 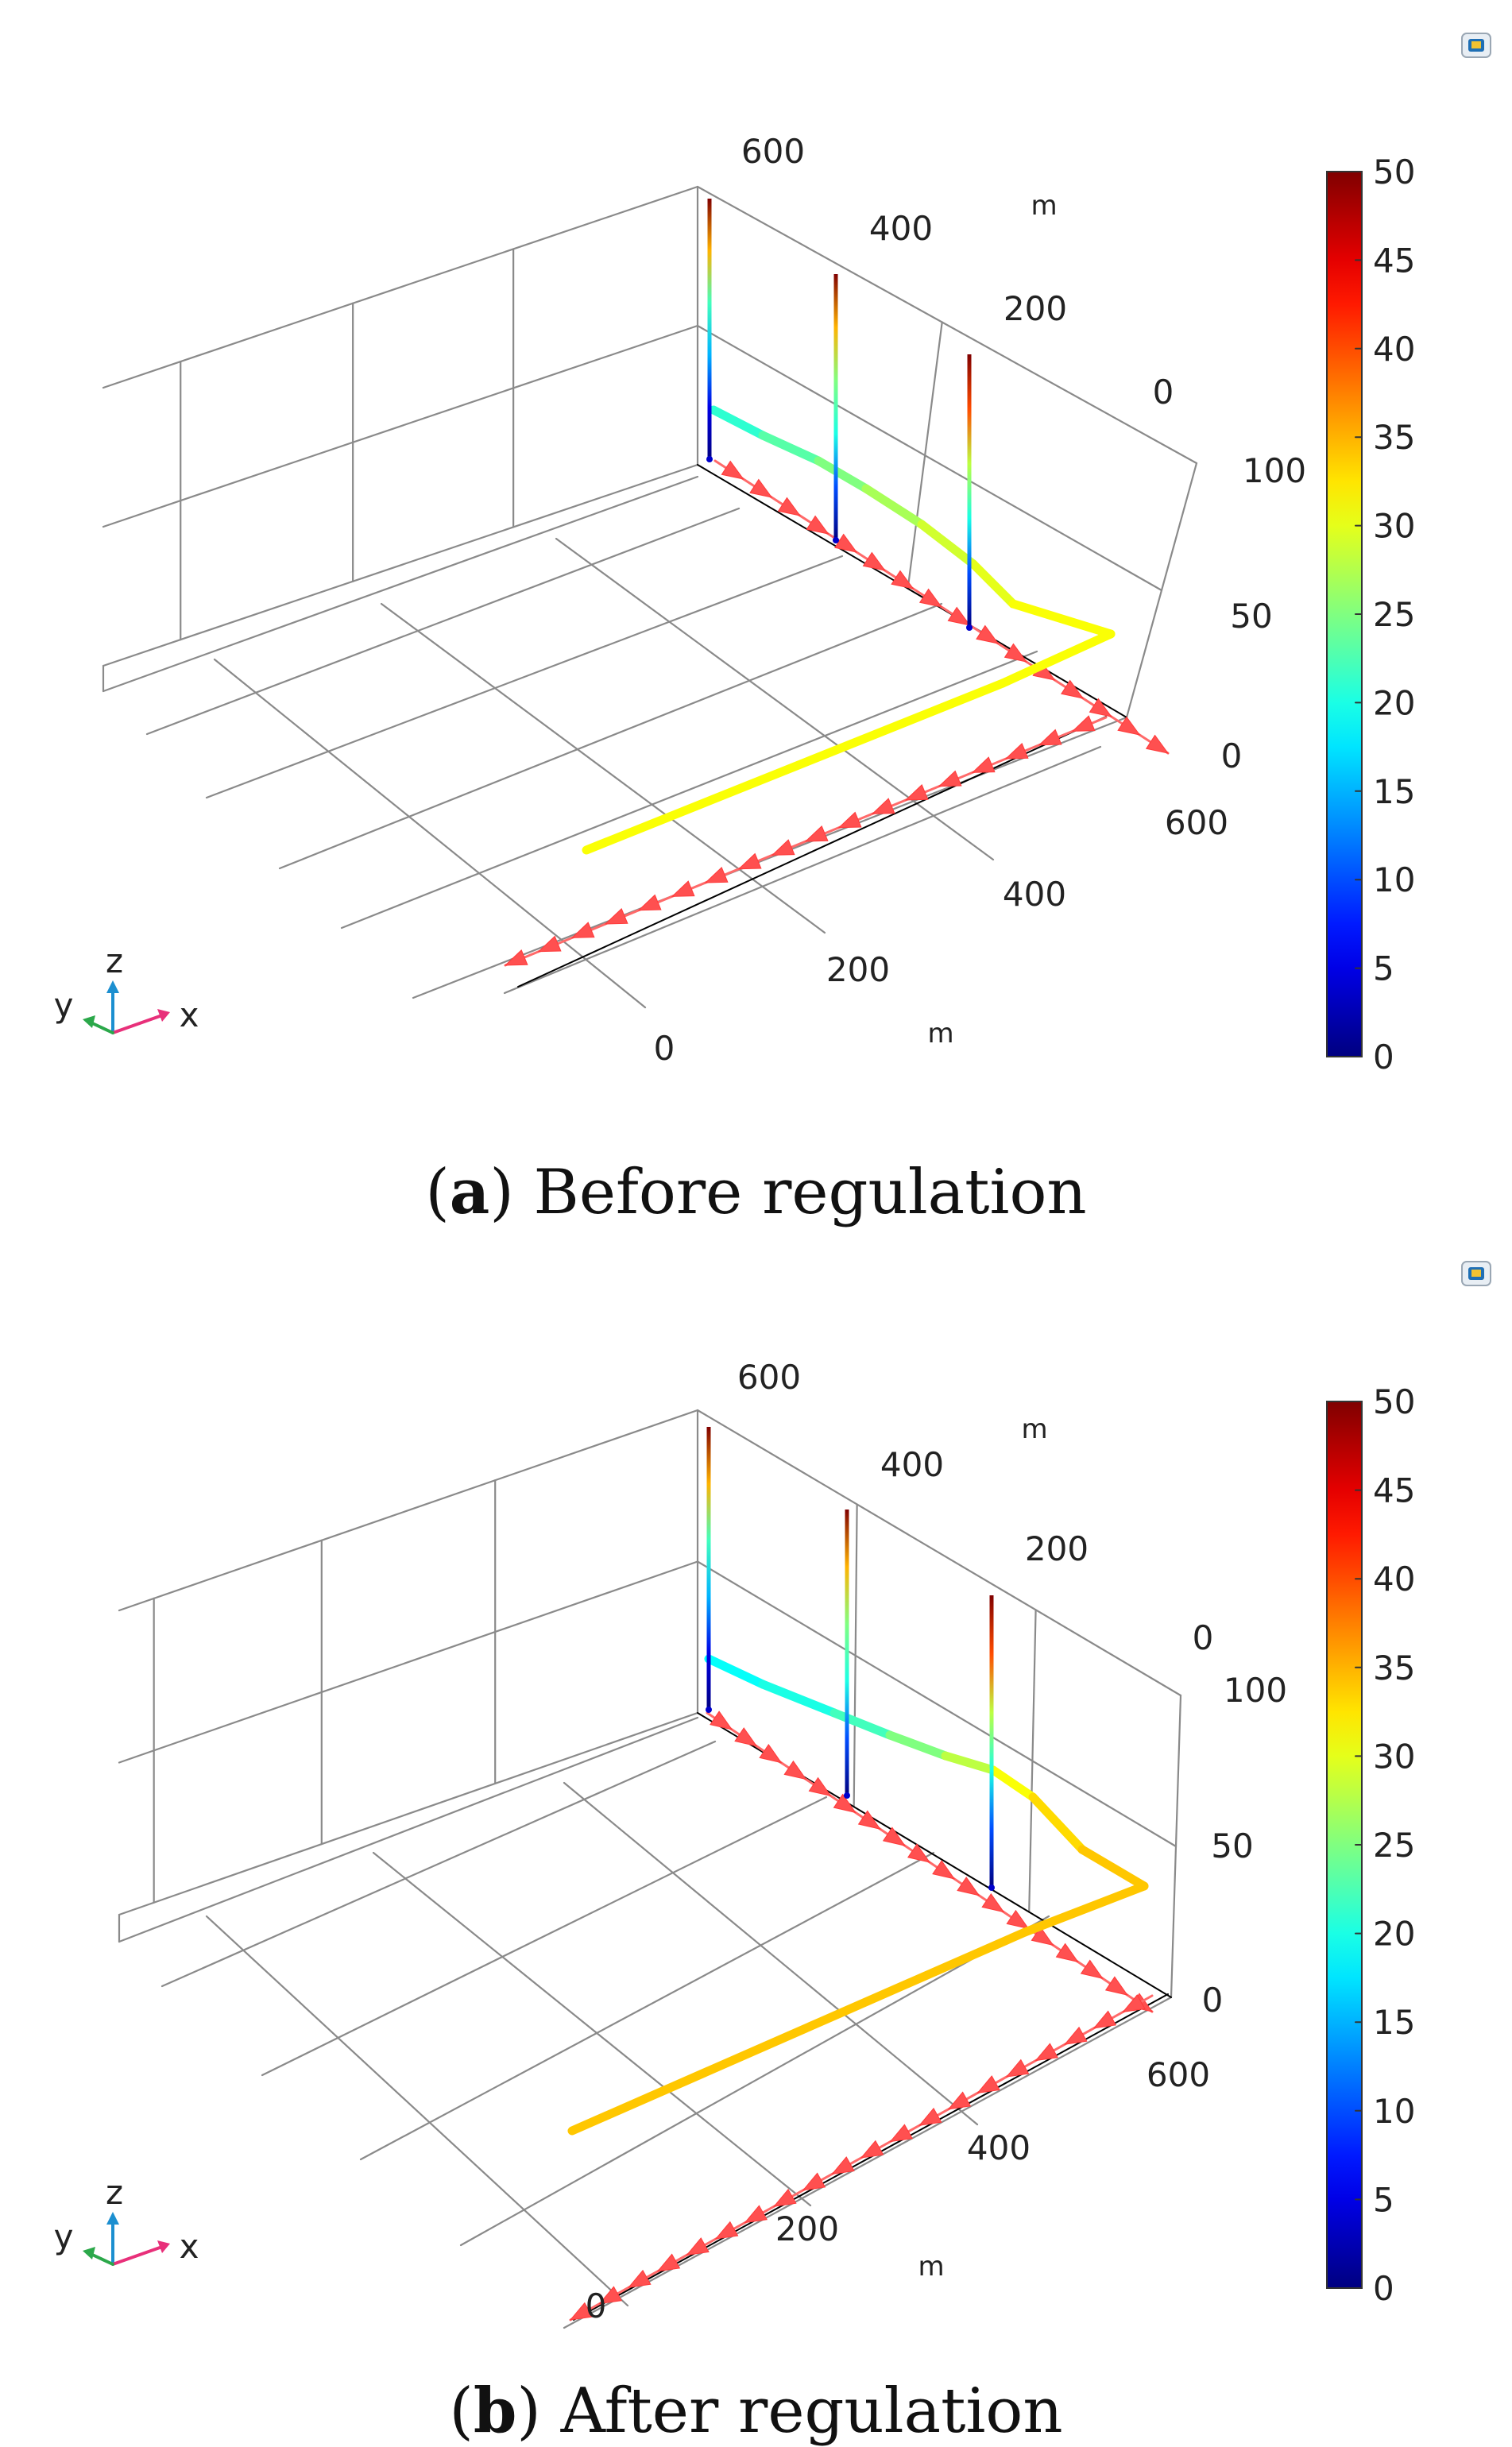 I want to click on z-tick-label: 100, so click(x=1274, y=470).